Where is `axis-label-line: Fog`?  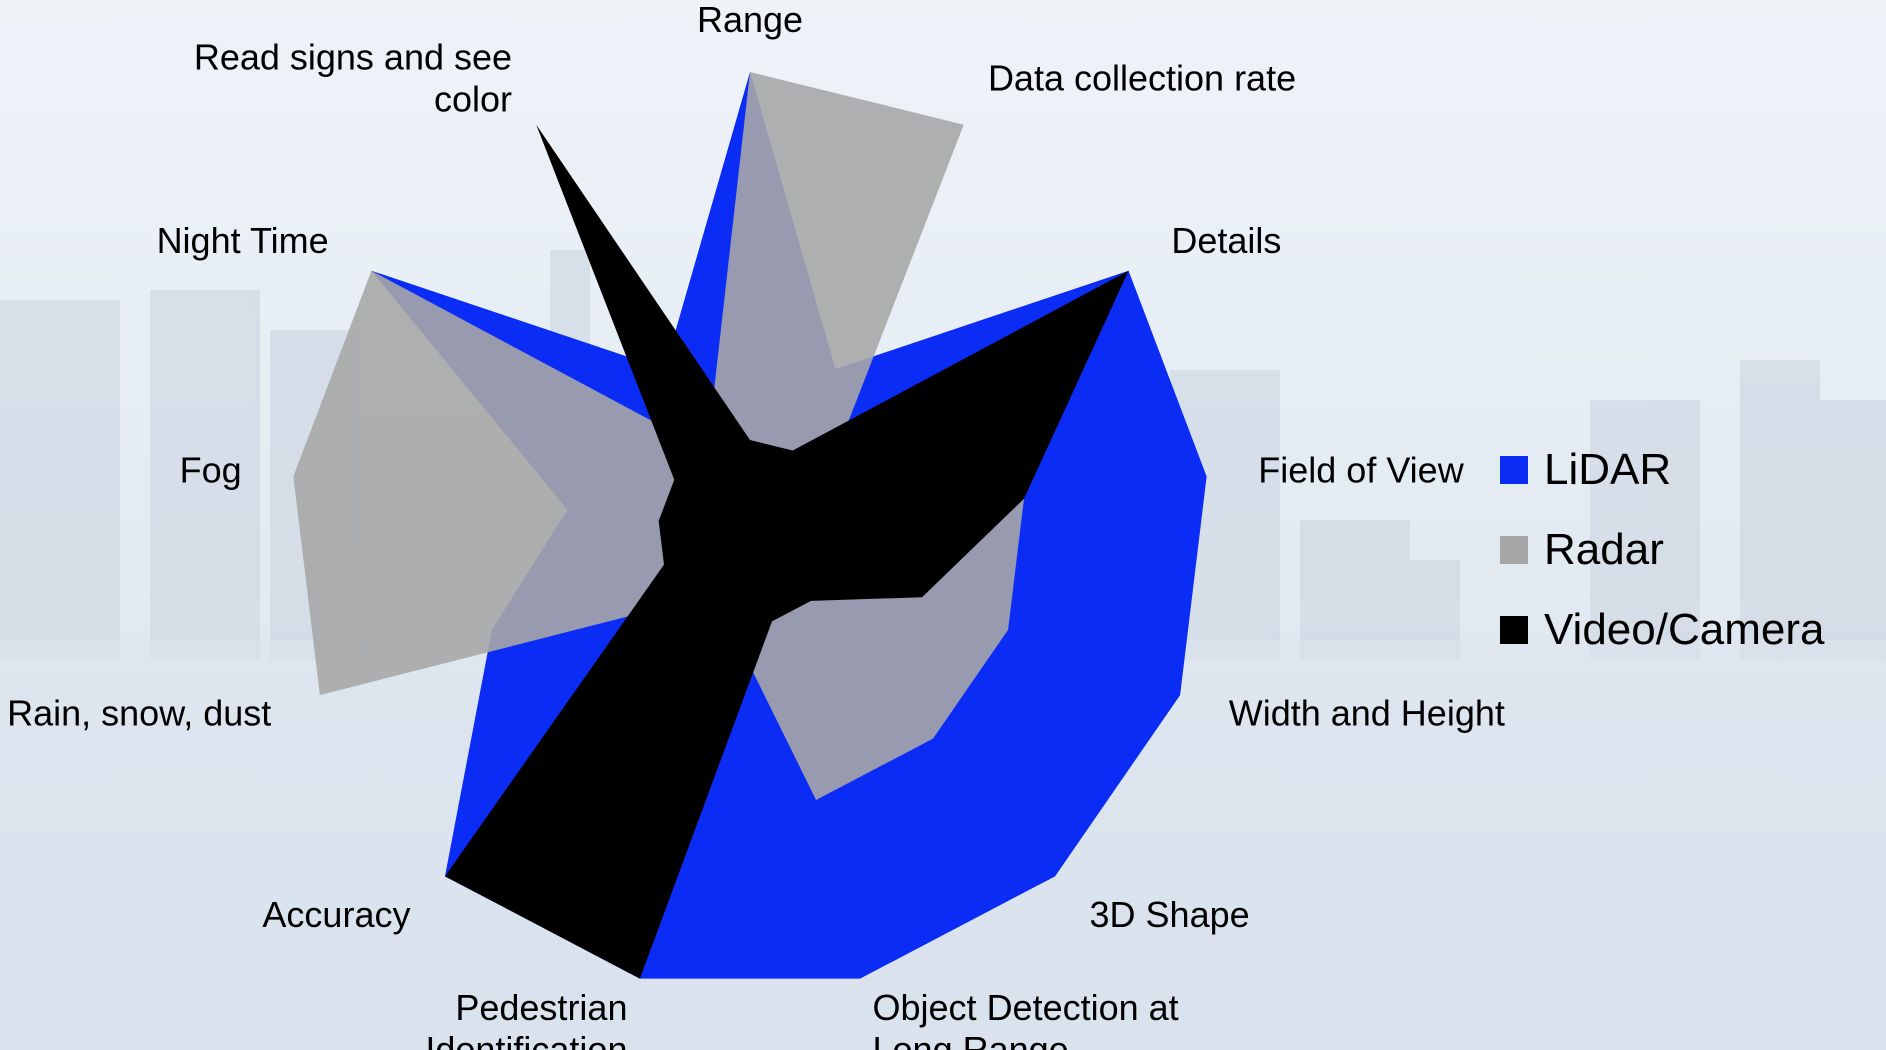 axis-label-line: Fog is located at coordinates (211, 469).